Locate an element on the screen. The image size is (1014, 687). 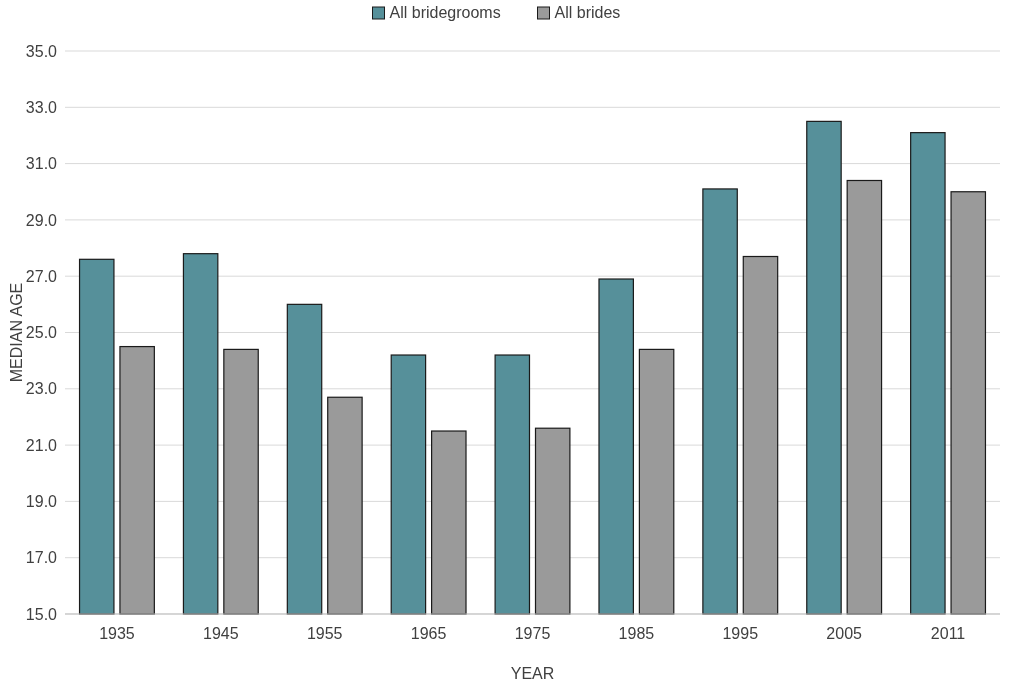
x-tick-label: 1945 is located at coordinates (221, 633).